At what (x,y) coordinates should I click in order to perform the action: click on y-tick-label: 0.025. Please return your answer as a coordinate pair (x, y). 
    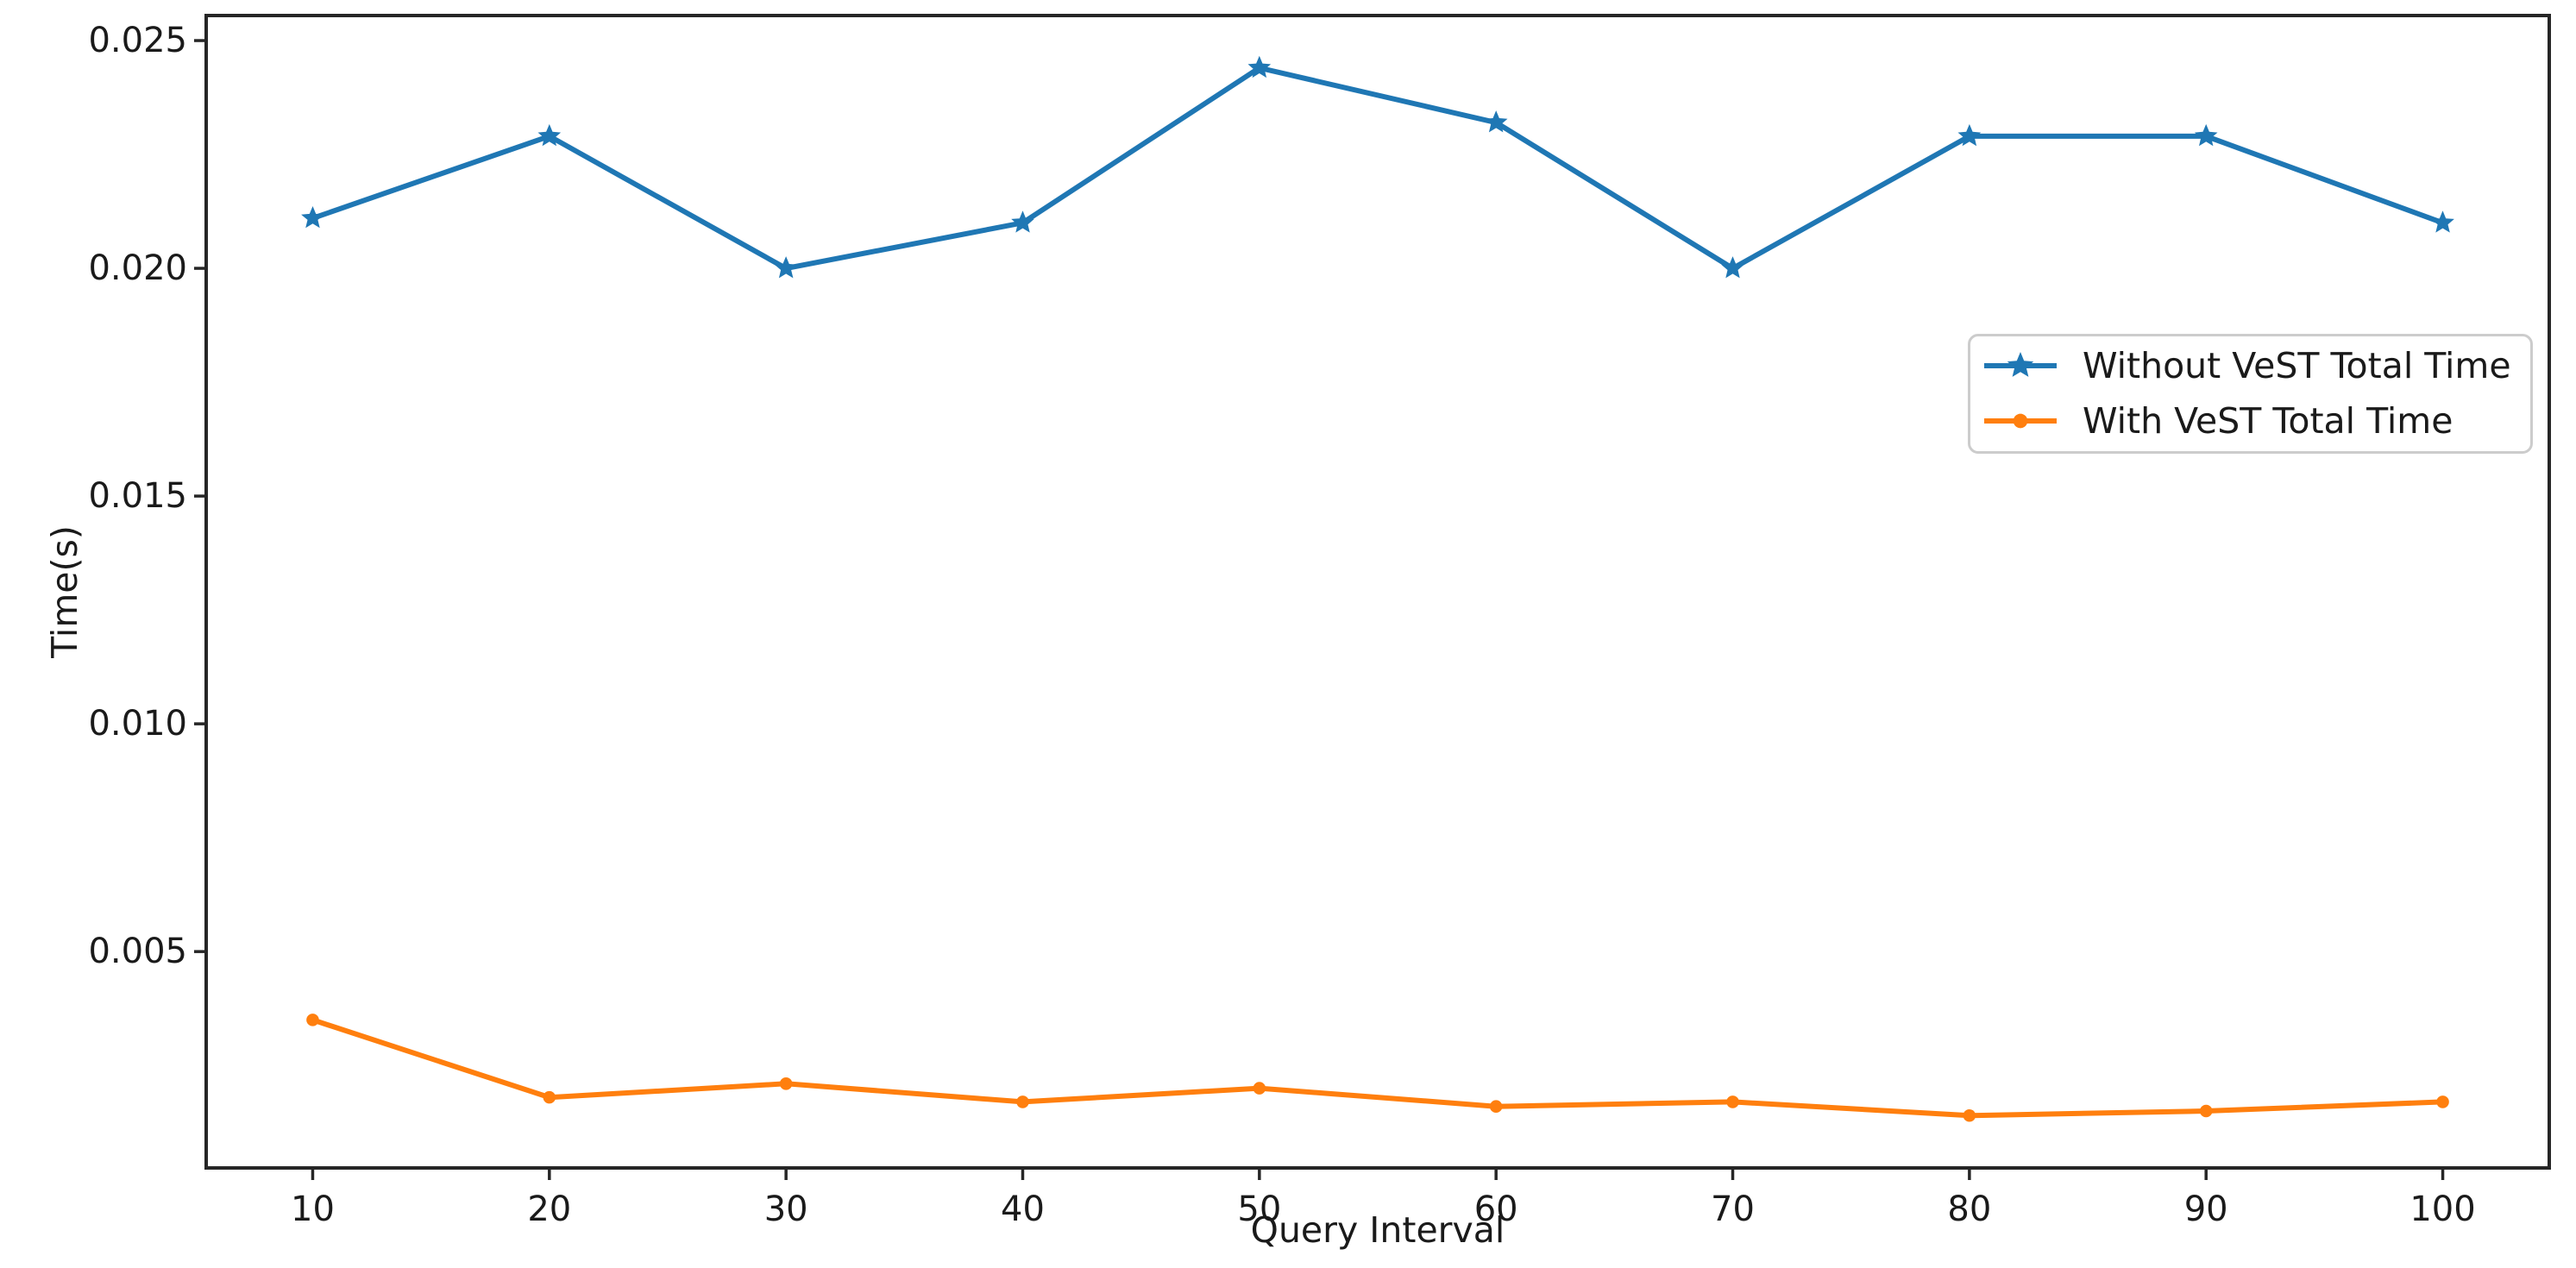
    Looking at the image, I should click on (137, 40).